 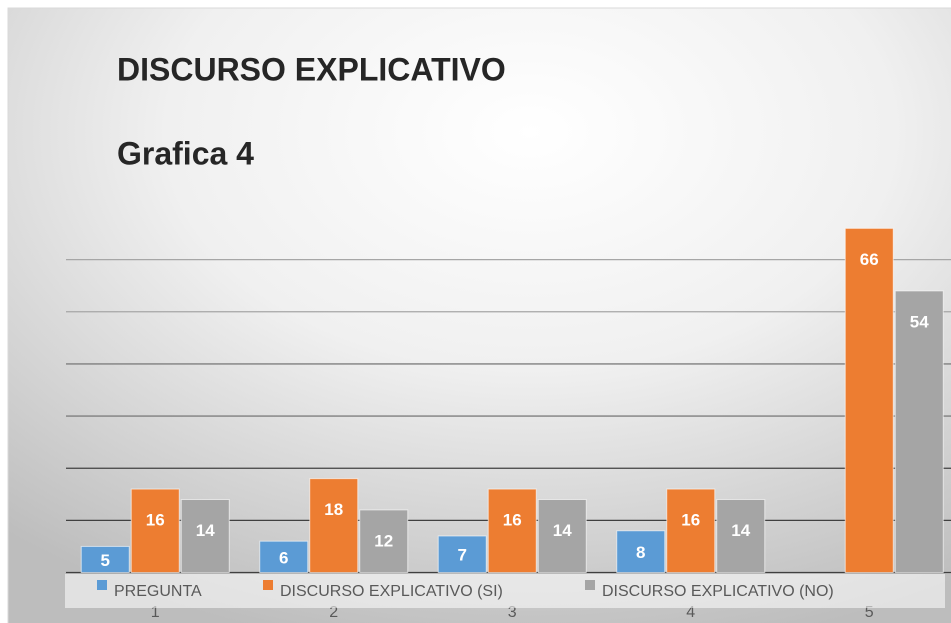 I want to click on data-label: 54, so click(x=919, y=321).